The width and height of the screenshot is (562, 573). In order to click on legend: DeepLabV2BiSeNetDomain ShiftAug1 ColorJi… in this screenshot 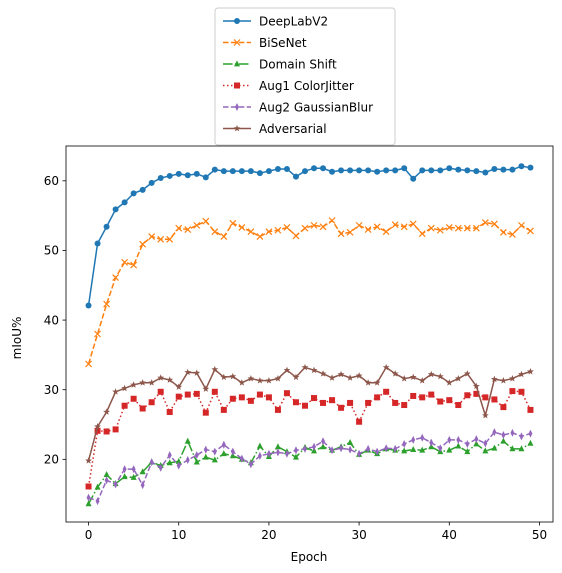, I will do `click(305, 76)`.